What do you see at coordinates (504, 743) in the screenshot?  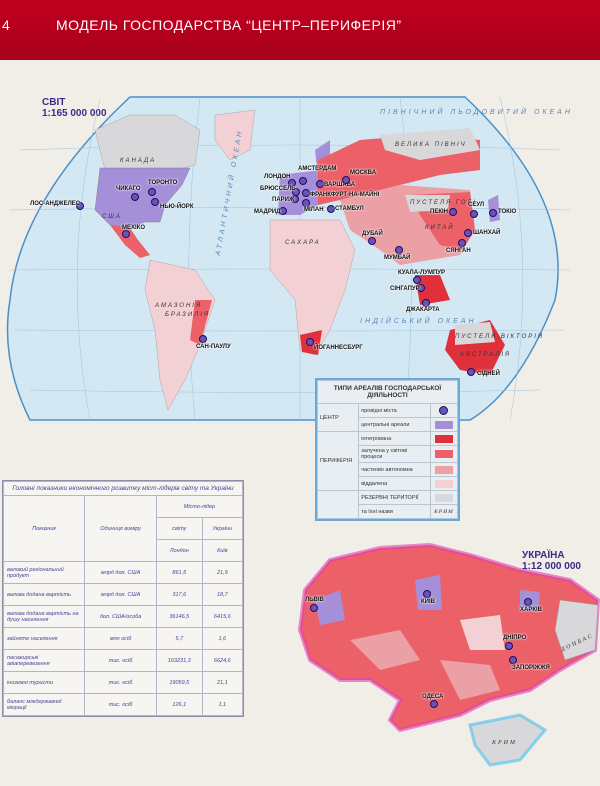 I see `region-label: КРИМ` at bounding box center [504, 743].